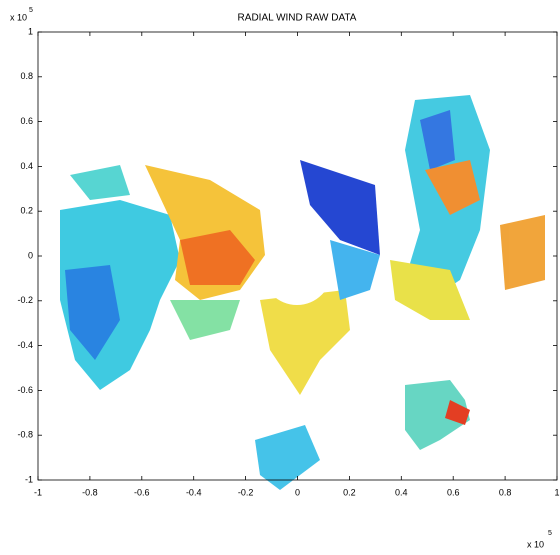  Describe the element at coordinates (30, 255) in the screenshot. I see `y-tick-label: 0` at that location.